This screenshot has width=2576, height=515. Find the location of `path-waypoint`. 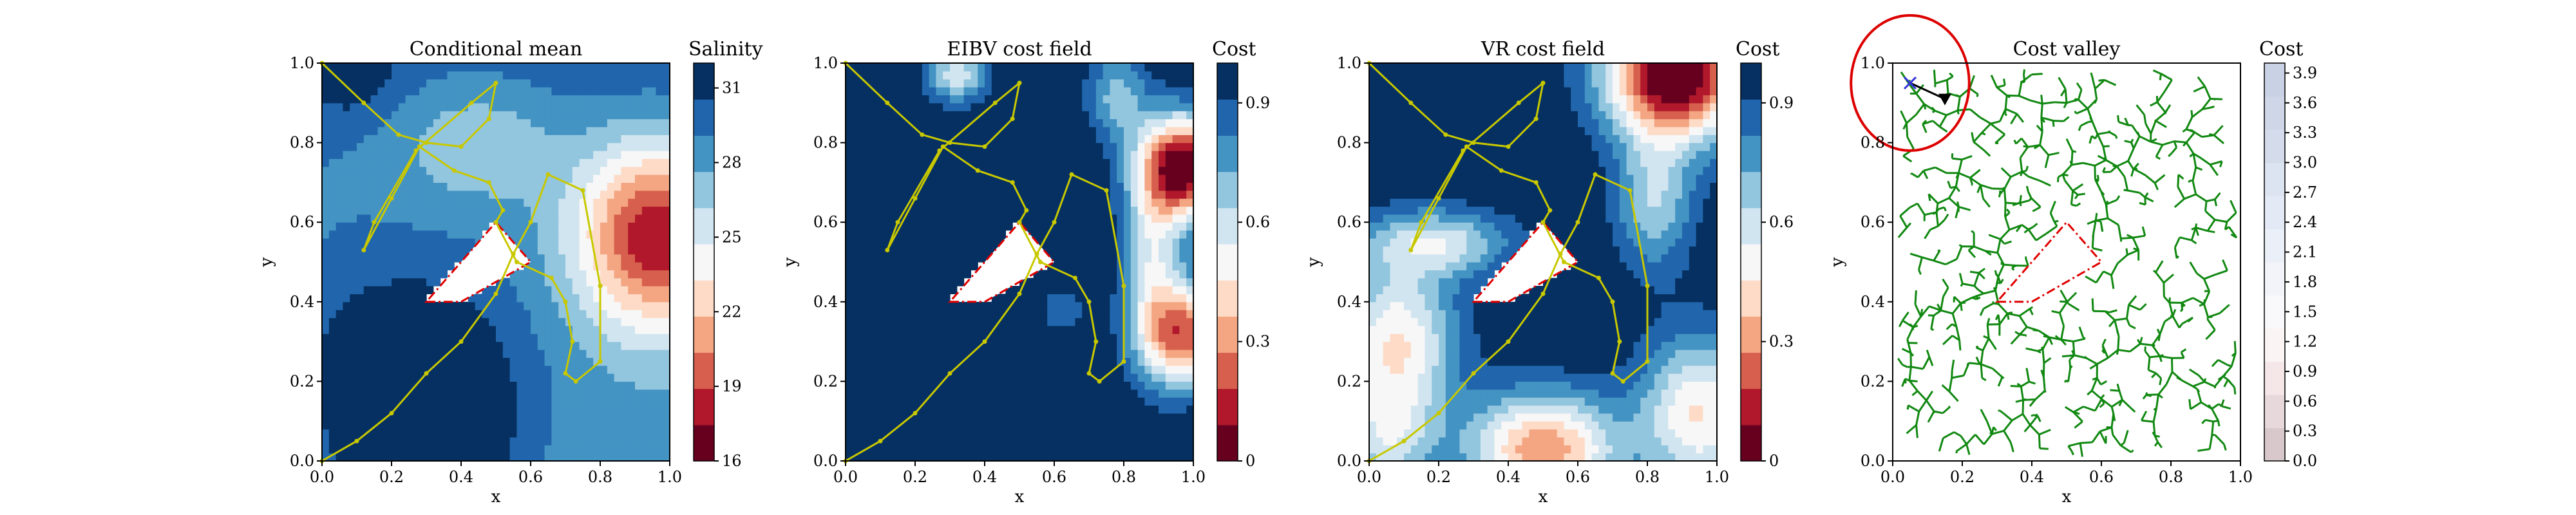

path-waypoint is located at coordinates (984, 146).